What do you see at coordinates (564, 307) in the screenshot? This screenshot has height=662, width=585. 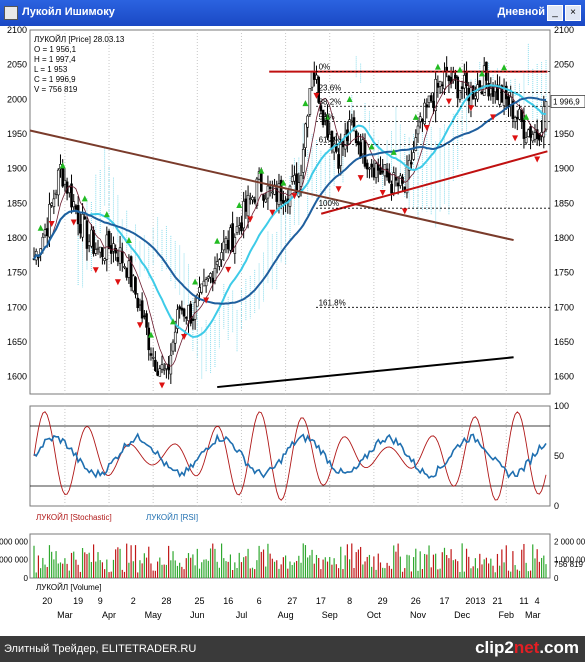 I see `y-tick-right-8: 1700` at bounding box center [564, 307].